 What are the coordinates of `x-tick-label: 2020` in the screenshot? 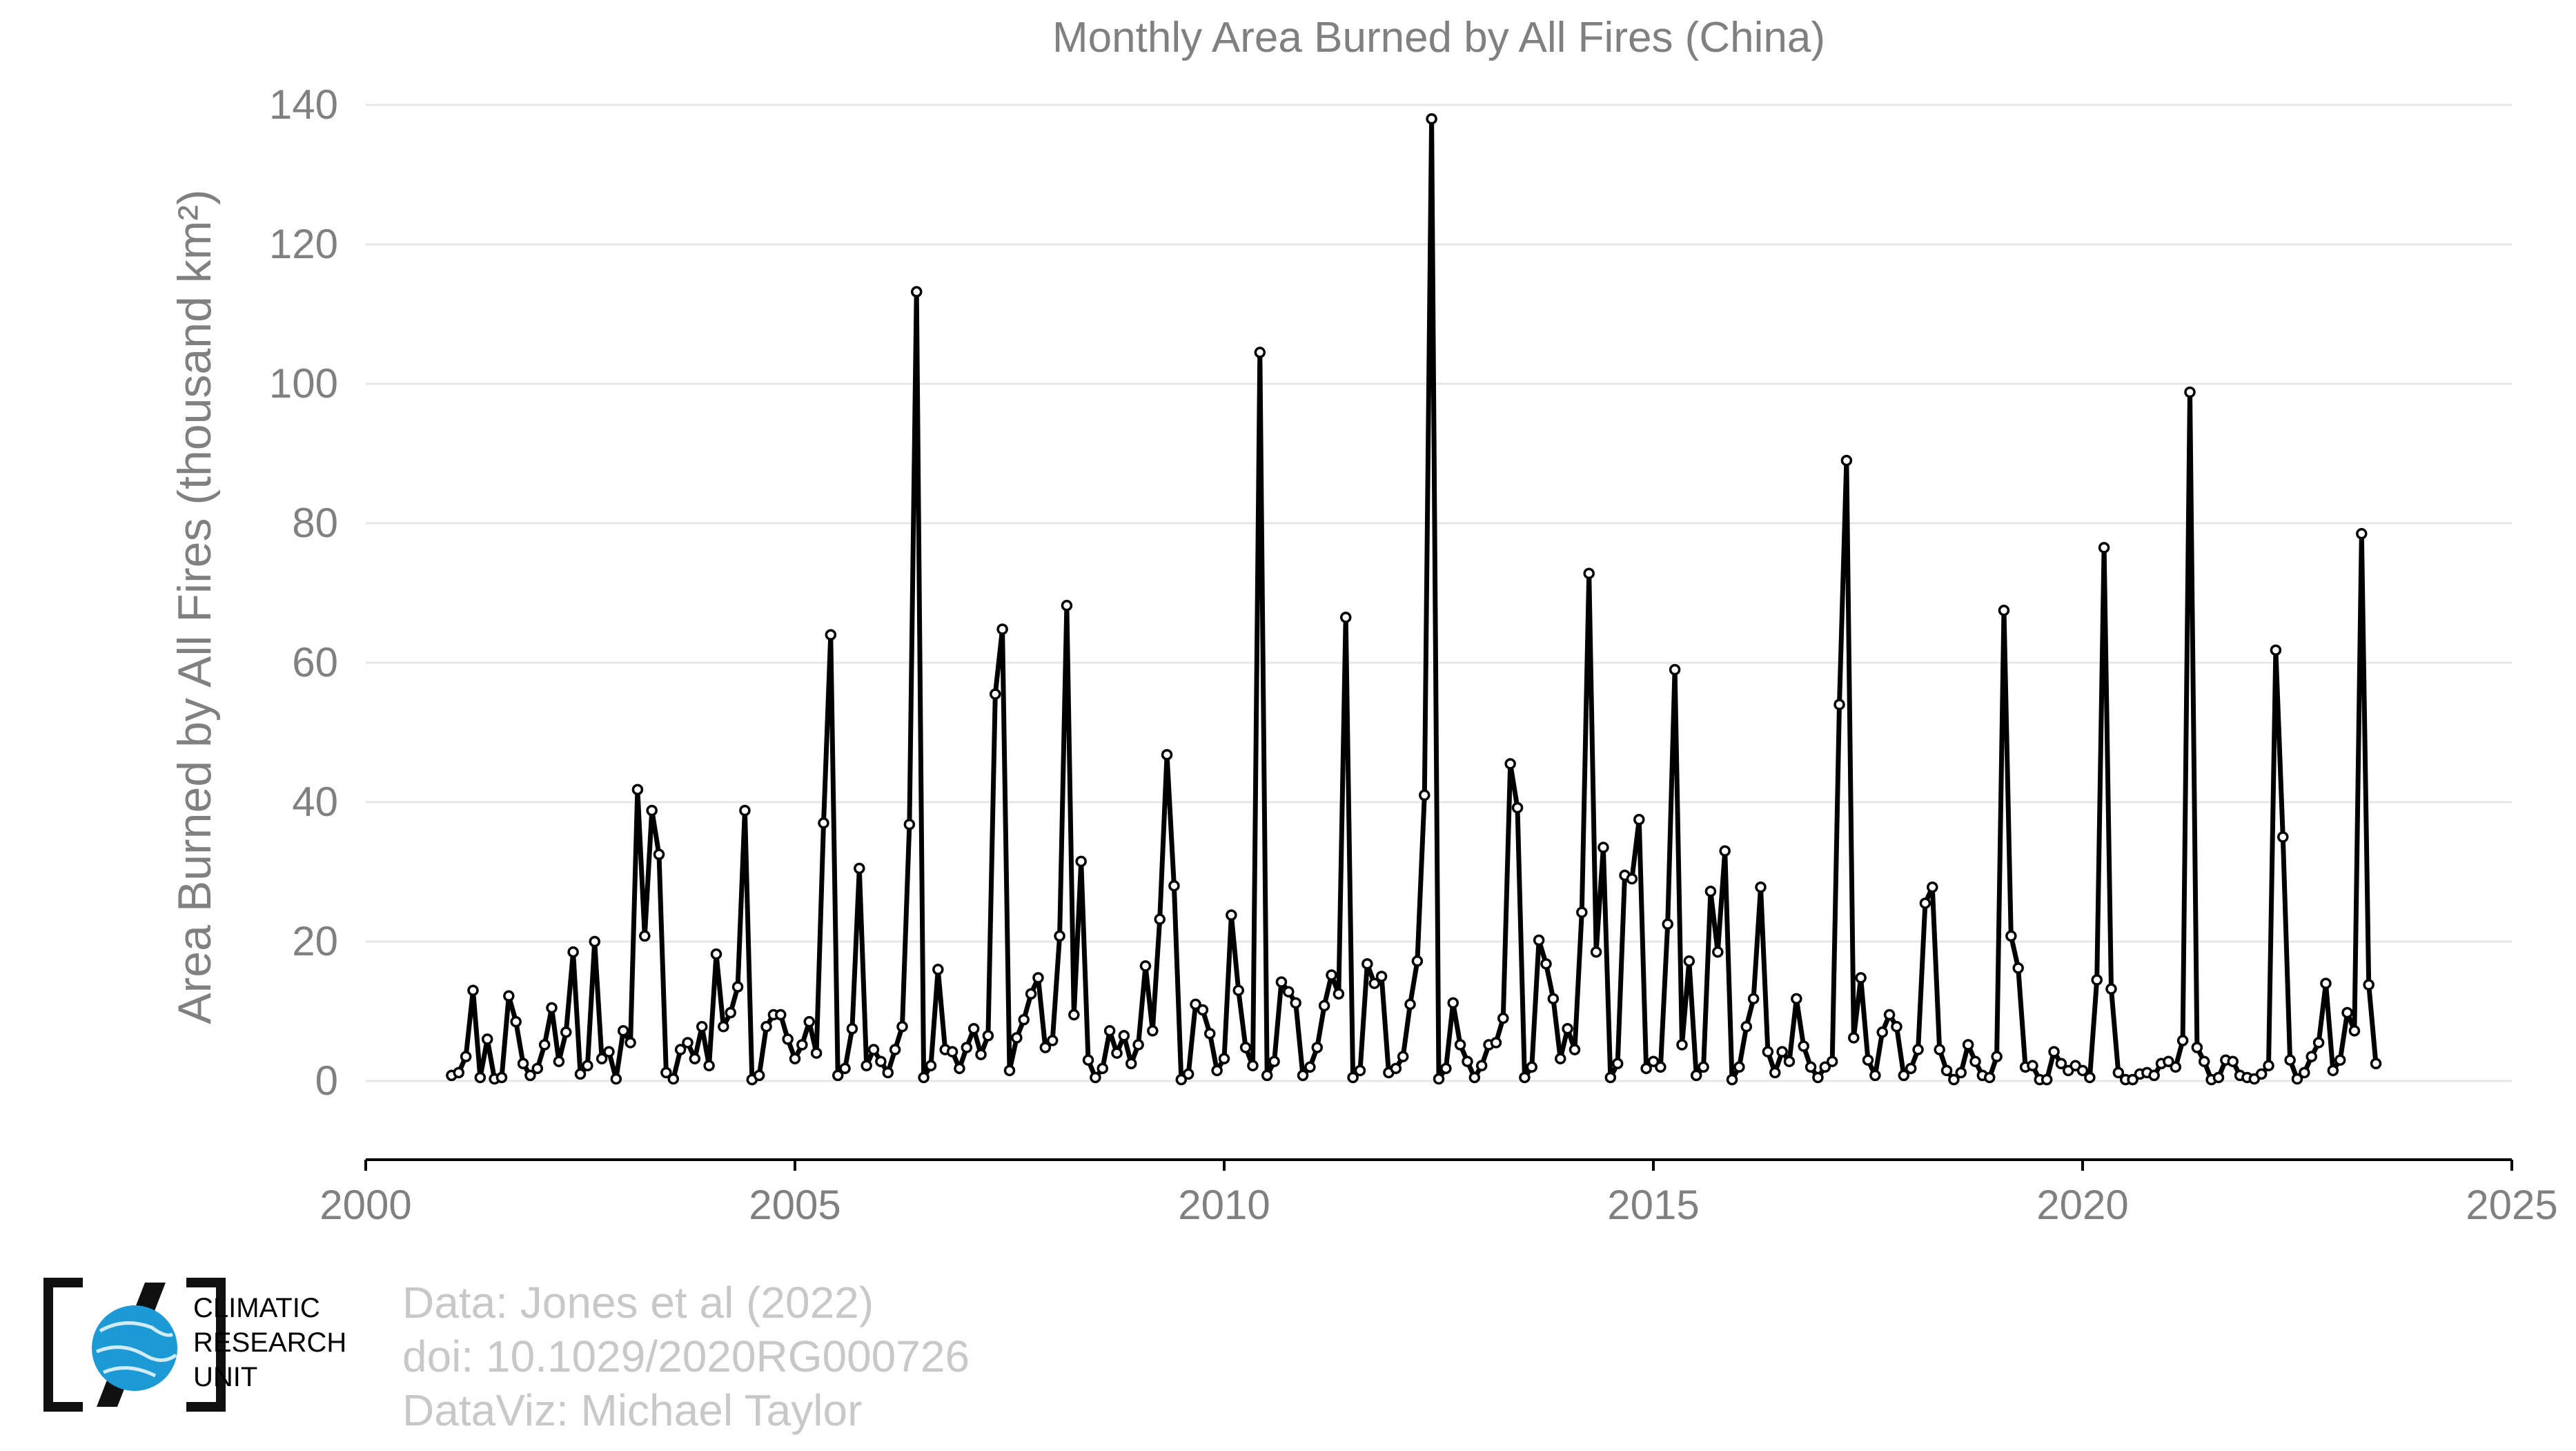 It's located at (2082, 1205).